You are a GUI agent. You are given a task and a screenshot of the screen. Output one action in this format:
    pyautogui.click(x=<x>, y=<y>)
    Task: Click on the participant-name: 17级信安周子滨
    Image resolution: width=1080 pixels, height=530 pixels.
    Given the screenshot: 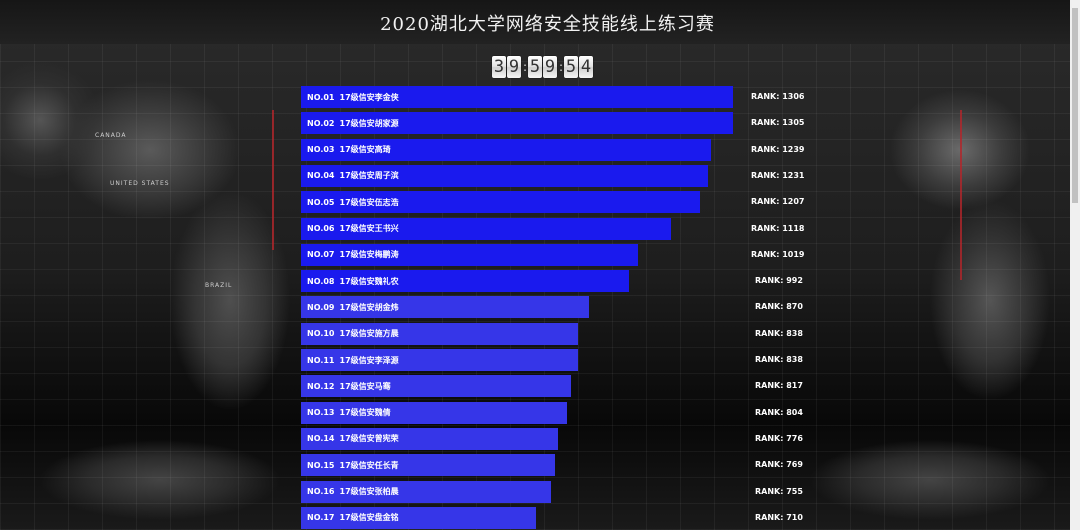 What is the action you would take?
    pyautogui.click(x=369, y=176)
    